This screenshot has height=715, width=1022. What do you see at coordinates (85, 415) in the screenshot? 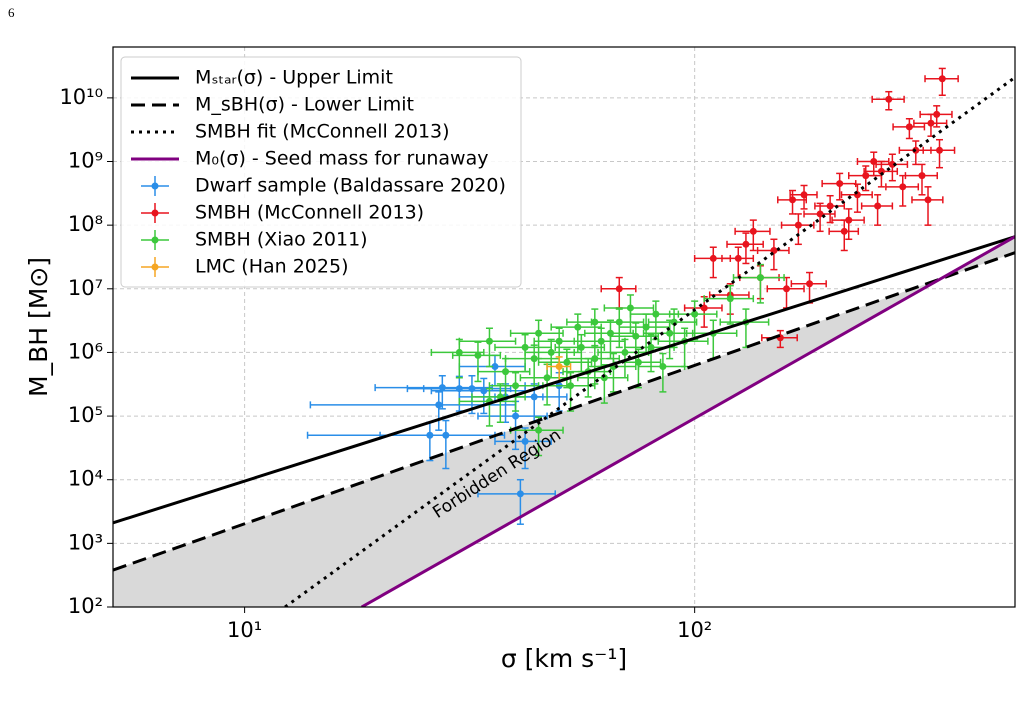
I see `y-tick-label: 10⁵` at bounding box center [85, 415].